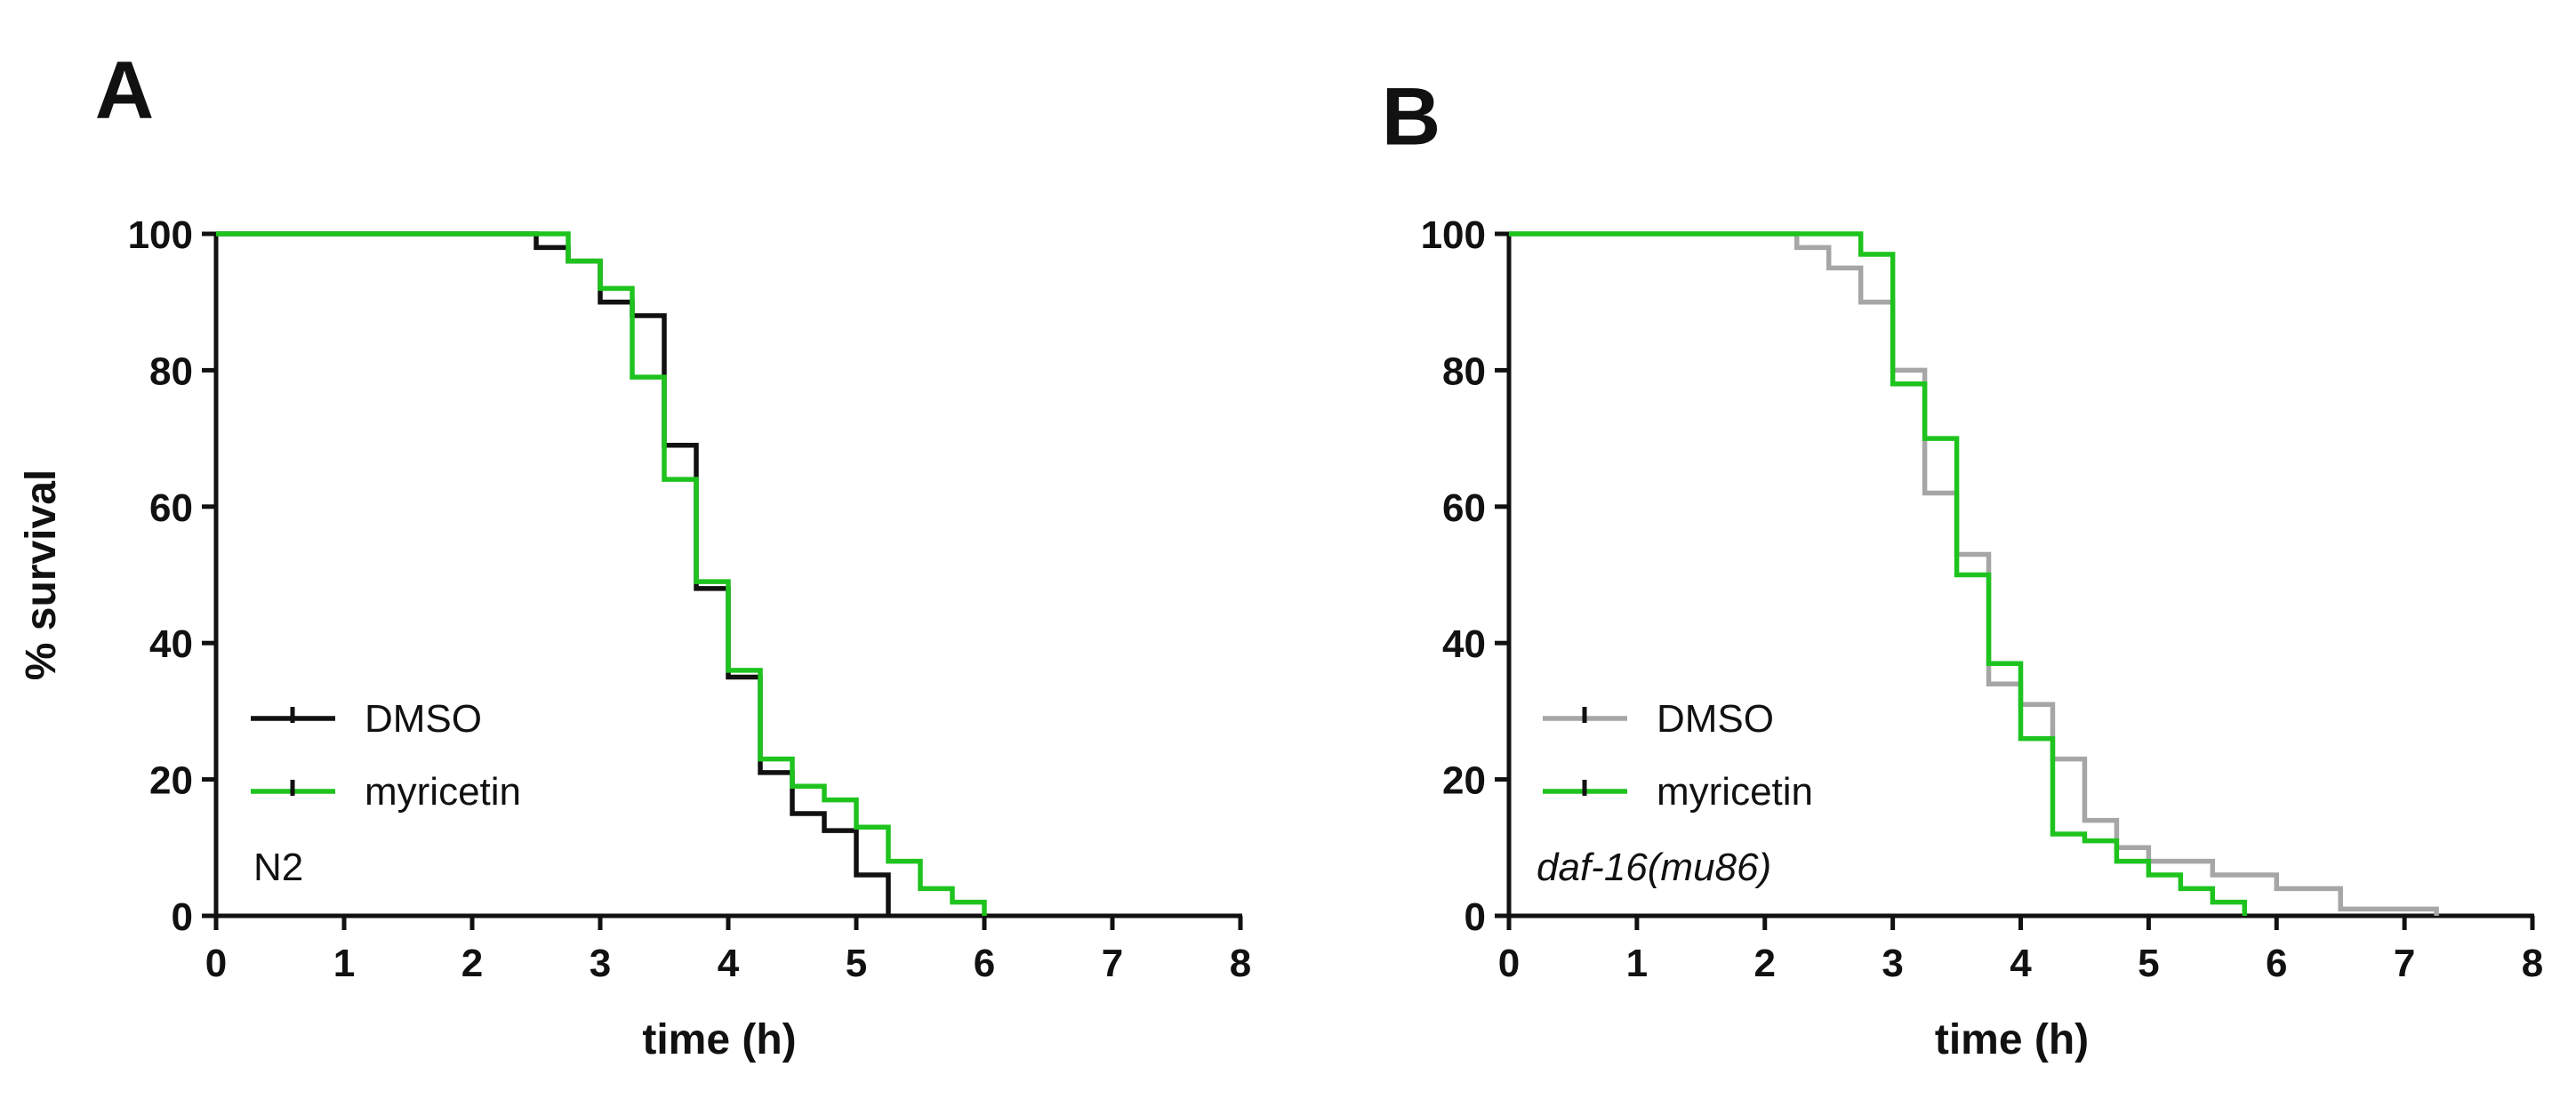 The width and height of the screenshot is (2576, 1107). I want to click on panel-b-x-axis-title: time (h), so click(2012, 1039).